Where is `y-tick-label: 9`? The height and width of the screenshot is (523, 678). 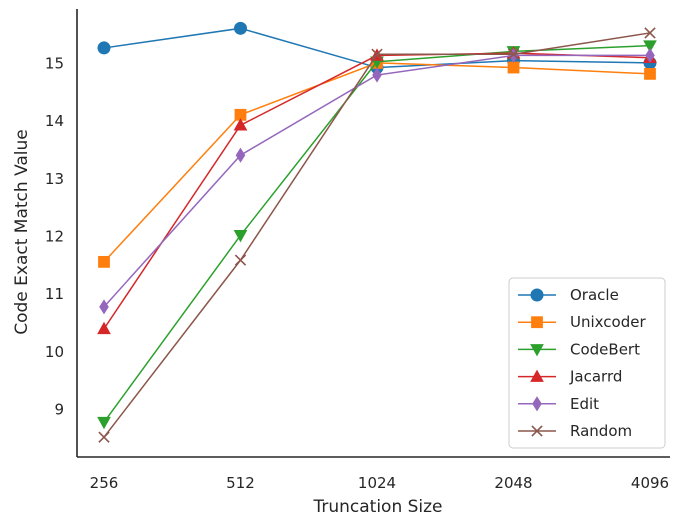 y-tick-label: 9 is located at coordinates (59, 410).